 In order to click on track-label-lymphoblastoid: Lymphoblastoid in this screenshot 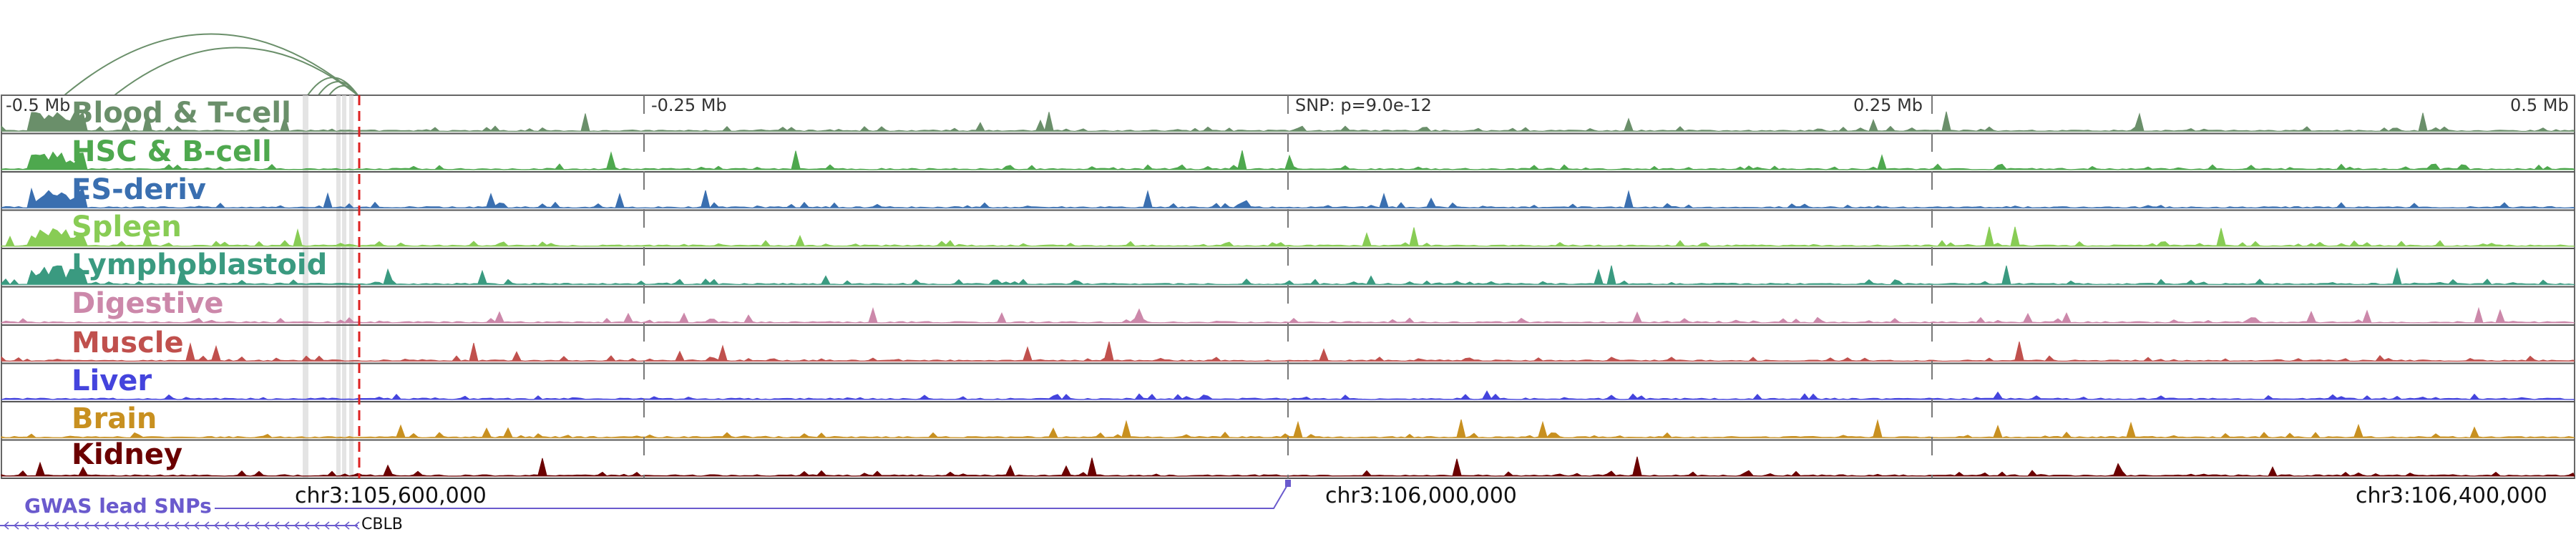, I will do `click(200, 264)`.